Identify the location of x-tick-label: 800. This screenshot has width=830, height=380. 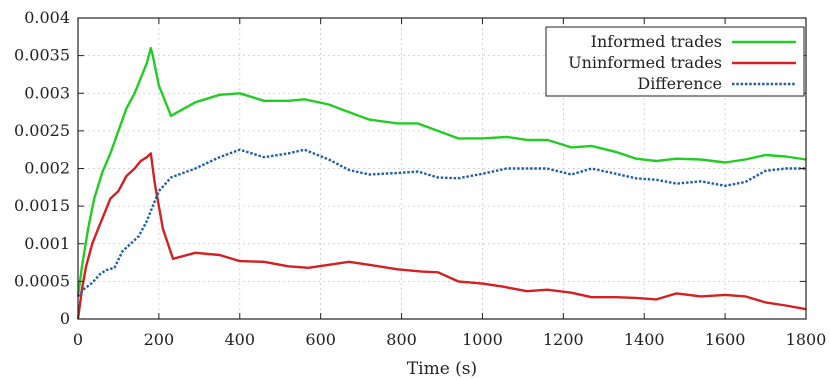
(401, 339).